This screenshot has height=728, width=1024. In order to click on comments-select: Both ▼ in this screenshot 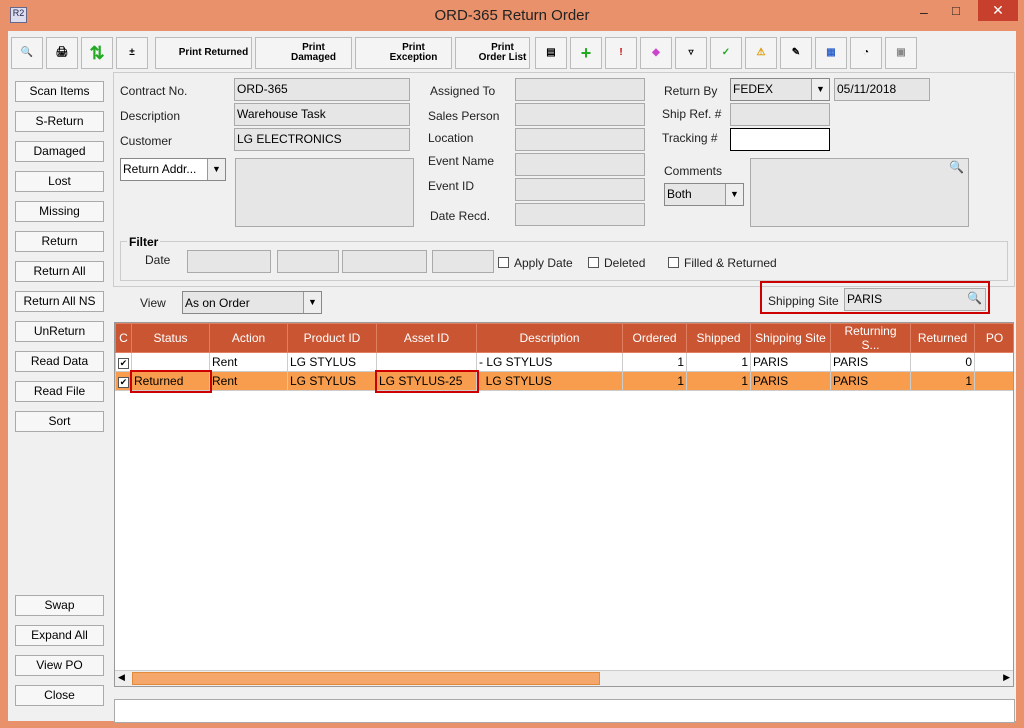, I will do `click(704, 194)`.